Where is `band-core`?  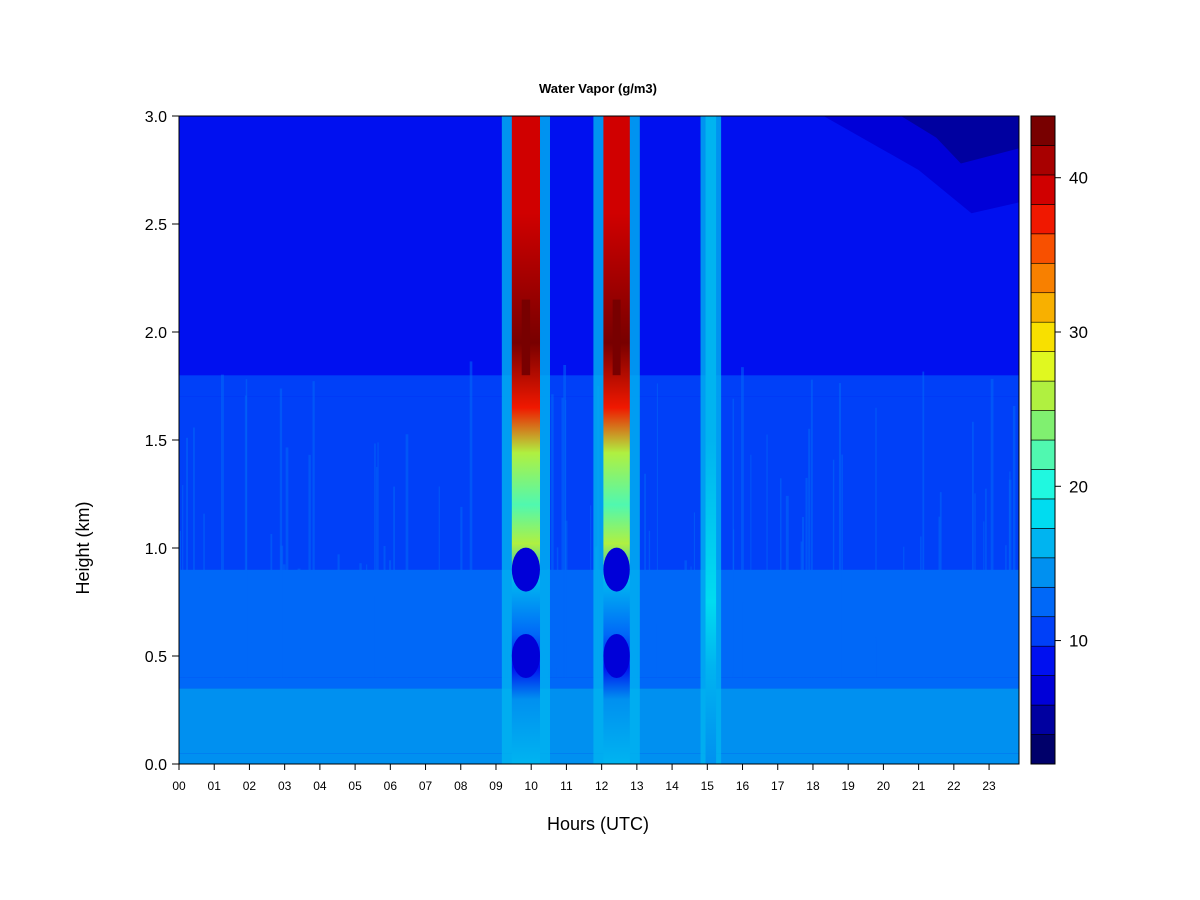
band-core is located at coordinates (526, 337).